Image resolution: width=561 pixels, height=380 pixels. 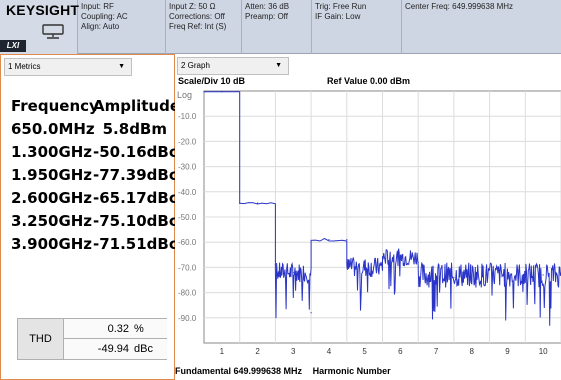 What do you see at coordinates (267, 6) in the screenshot?
I see `atten-label: Atten: 36 dB` at bounding box center [267, 6].